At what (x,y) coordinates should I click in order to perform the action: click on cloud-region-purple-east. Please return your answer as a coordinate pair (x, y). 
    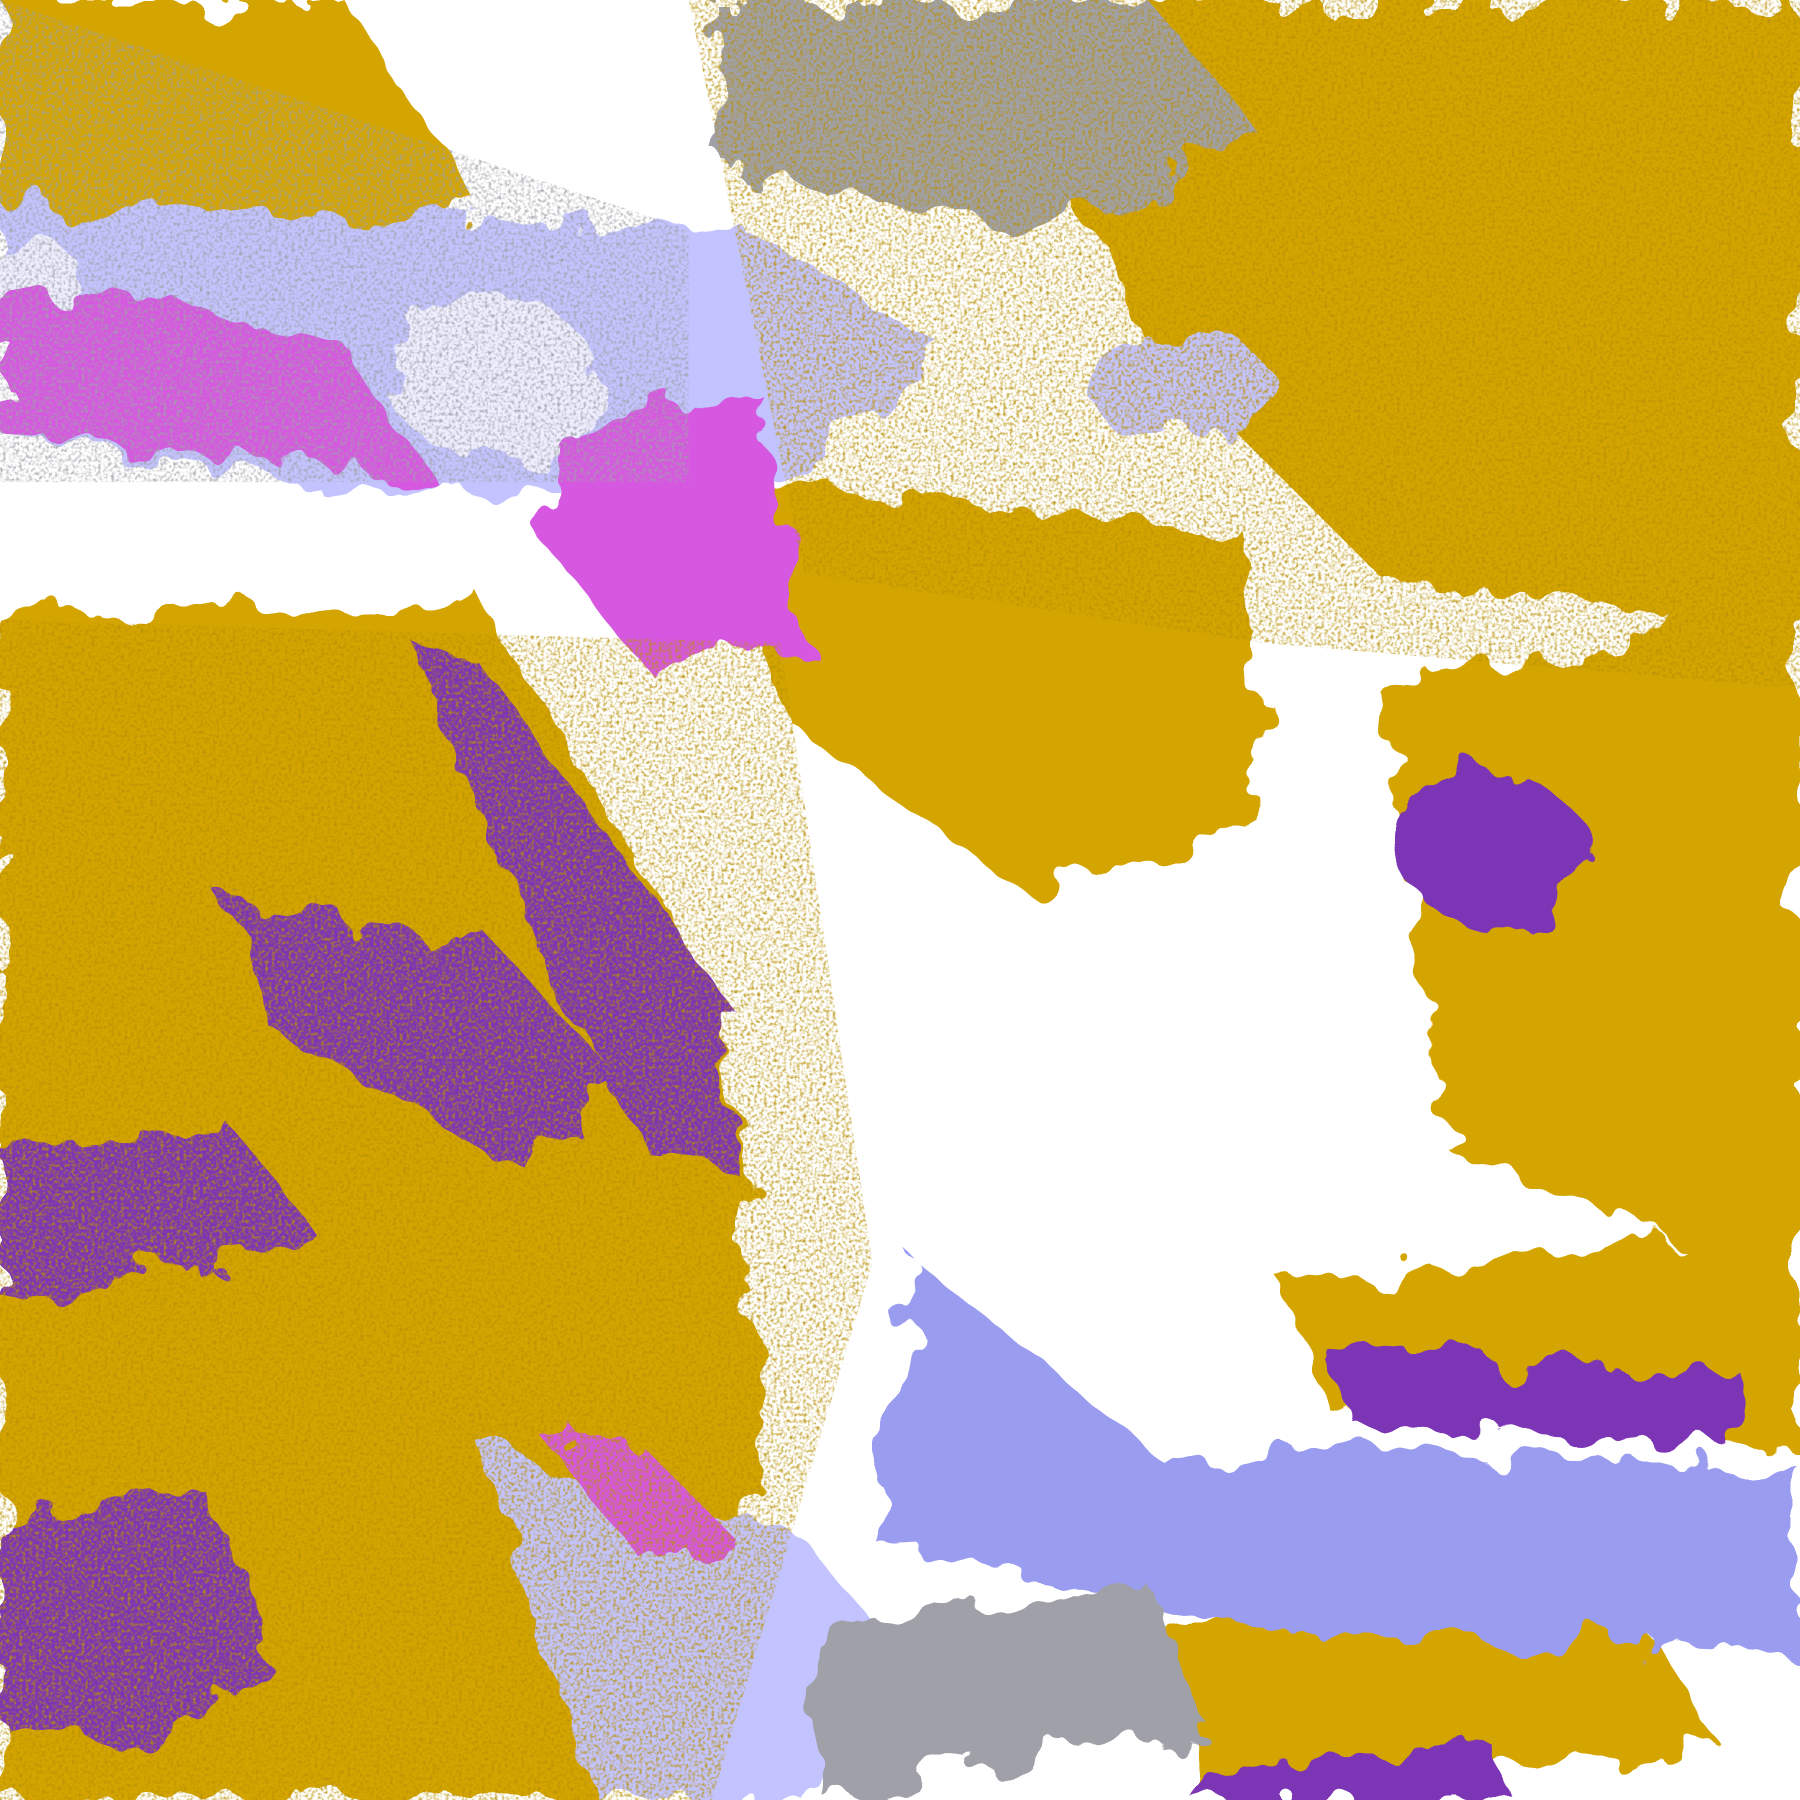
    Looking at the image, I should click on (1492, 849).